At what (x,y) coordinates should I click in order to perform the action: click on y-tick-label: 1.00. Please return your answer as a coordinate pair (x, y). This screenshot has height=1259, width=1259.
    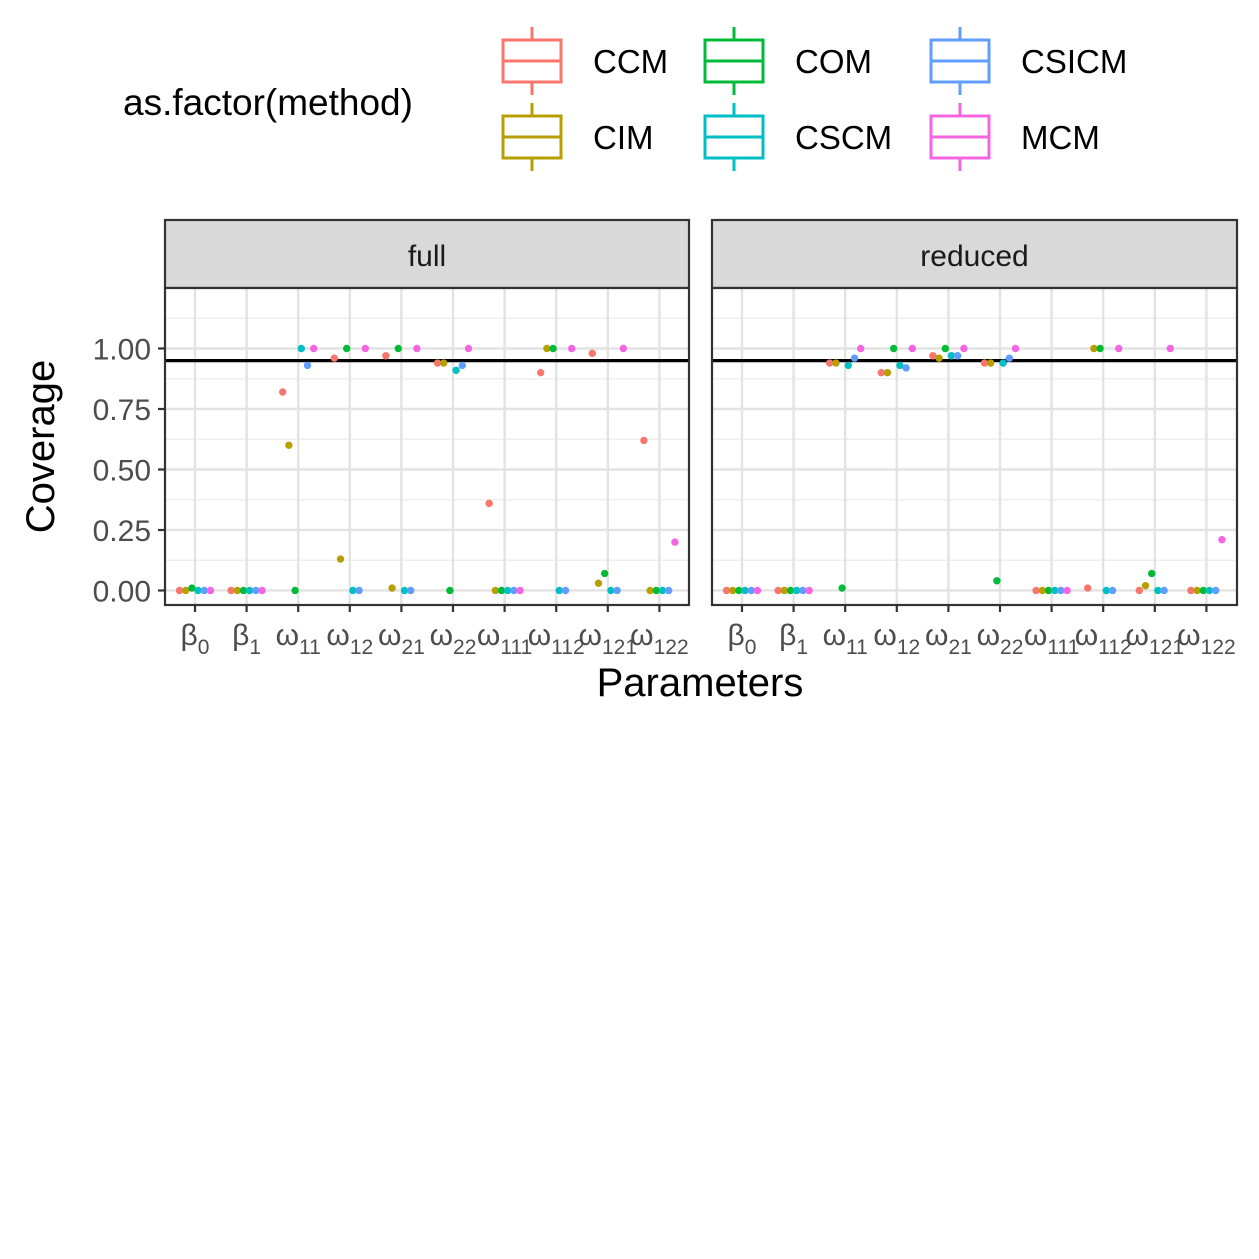
    Looking at the image, I should click on (122, 349).